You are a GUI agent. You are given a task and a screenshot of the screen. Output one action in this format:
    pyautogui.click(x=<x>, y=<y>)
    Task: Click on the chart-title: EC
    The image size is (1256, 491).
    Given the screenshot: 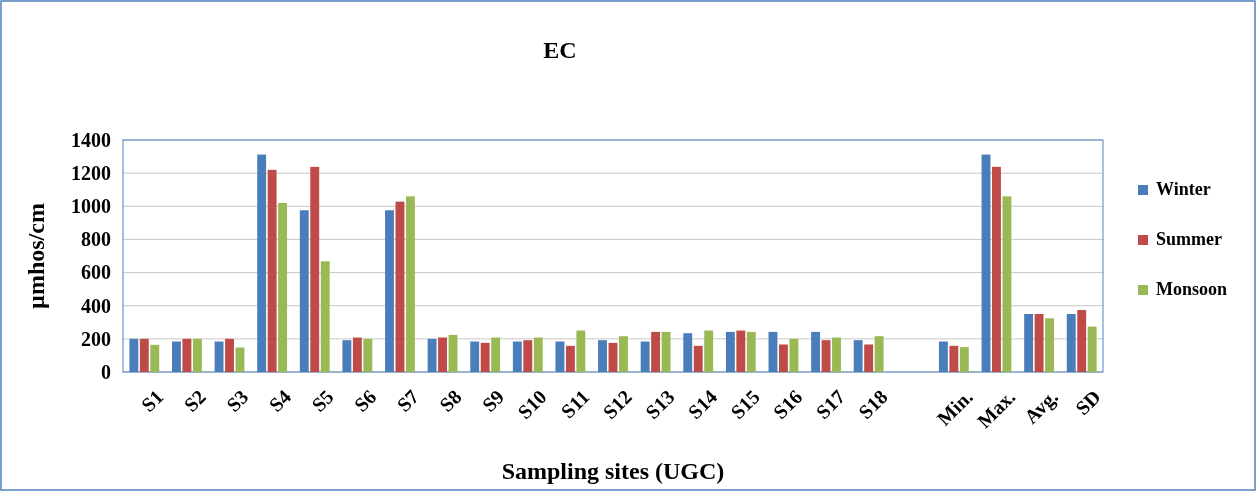 What is the action you would take?
    pyautogui.click(x=560, y=50)
    